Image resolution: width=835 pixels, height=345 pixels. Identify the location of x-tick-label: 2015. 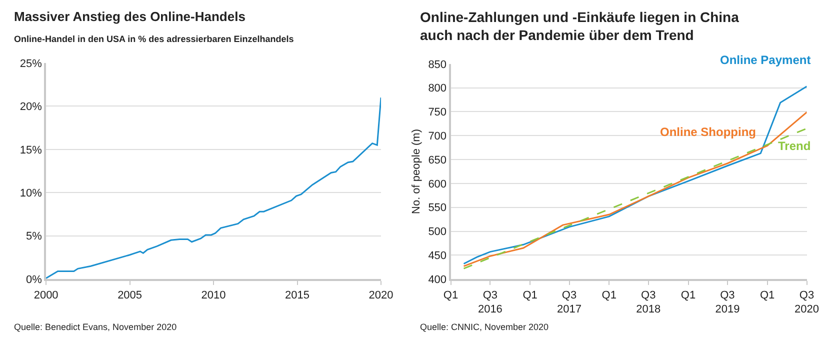
(297, 295).